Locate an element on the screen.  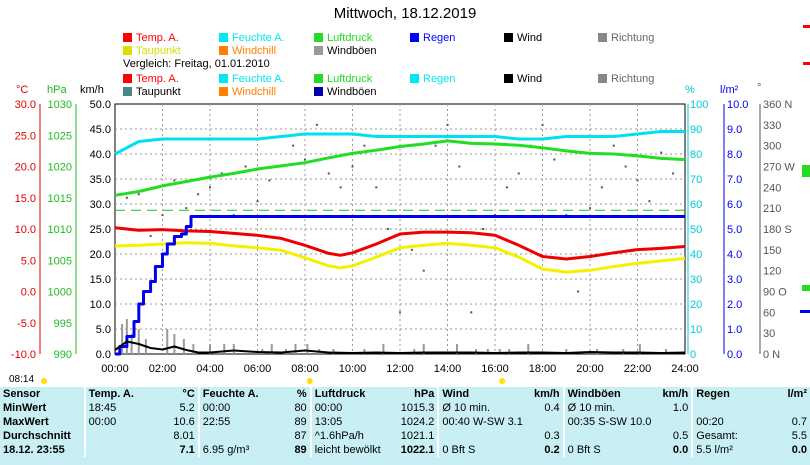
legend-item: Regen is located at coordinates (432, 79).